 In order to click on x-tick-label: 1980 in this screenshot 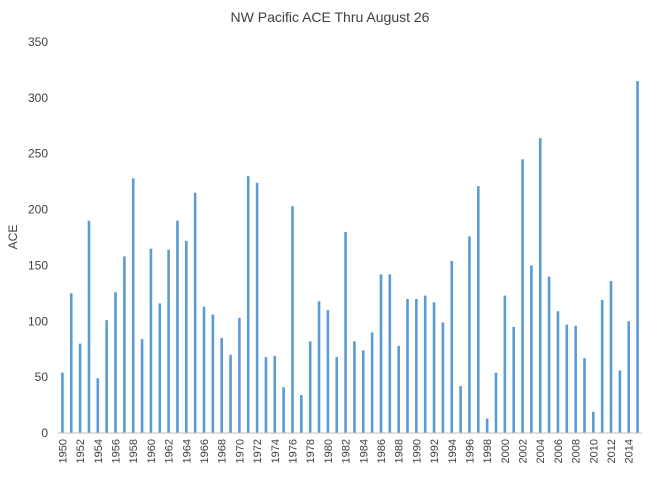, I will do `click(329, 451)`.